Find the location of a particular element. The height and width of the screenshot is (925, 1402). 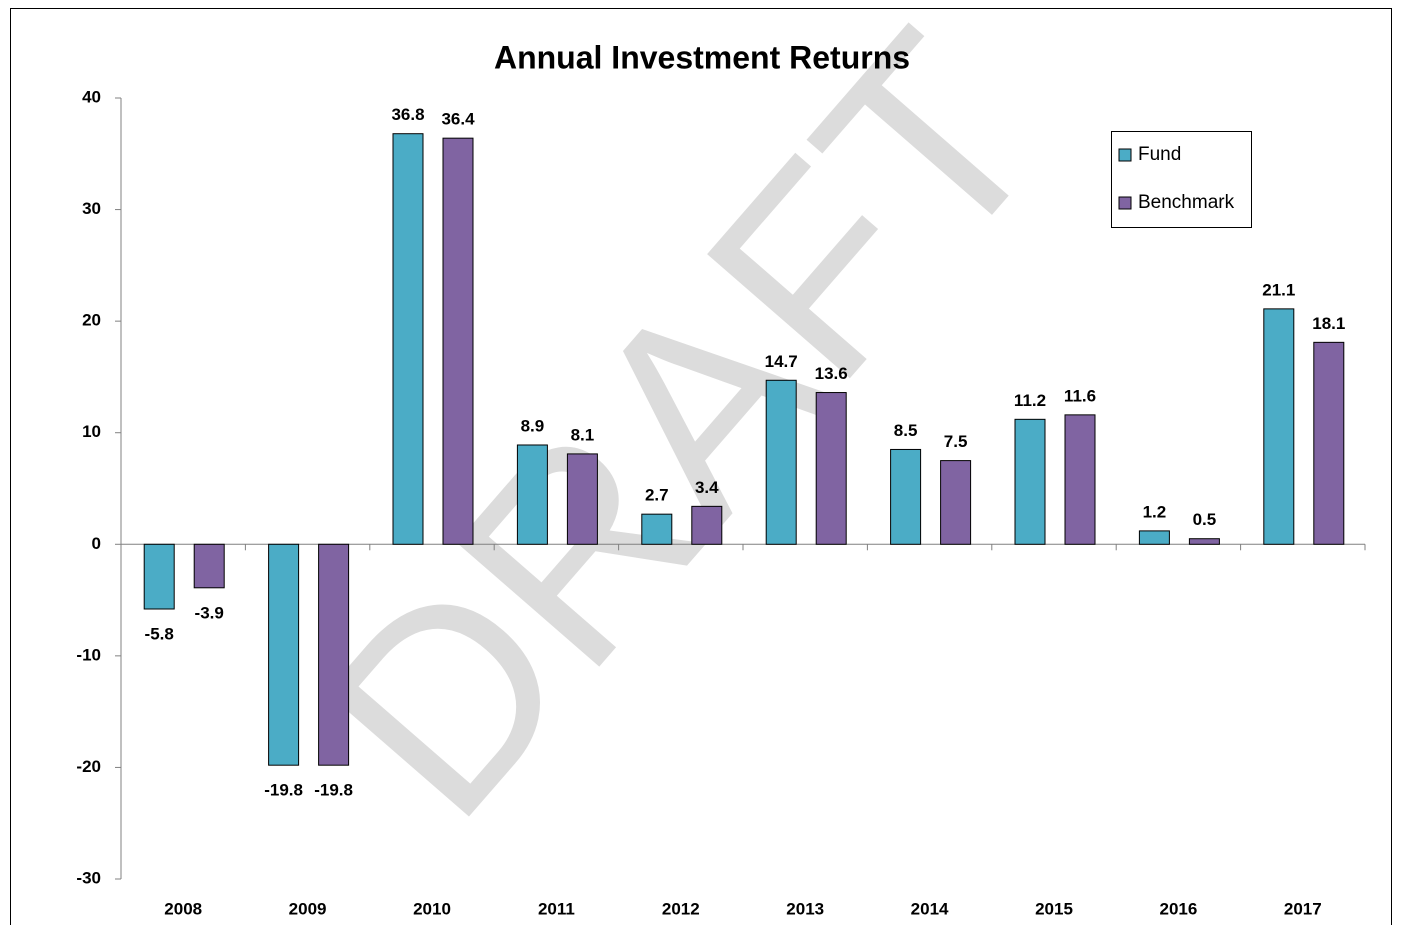

data-label: 36.8 is located at coordinates (407, 114).